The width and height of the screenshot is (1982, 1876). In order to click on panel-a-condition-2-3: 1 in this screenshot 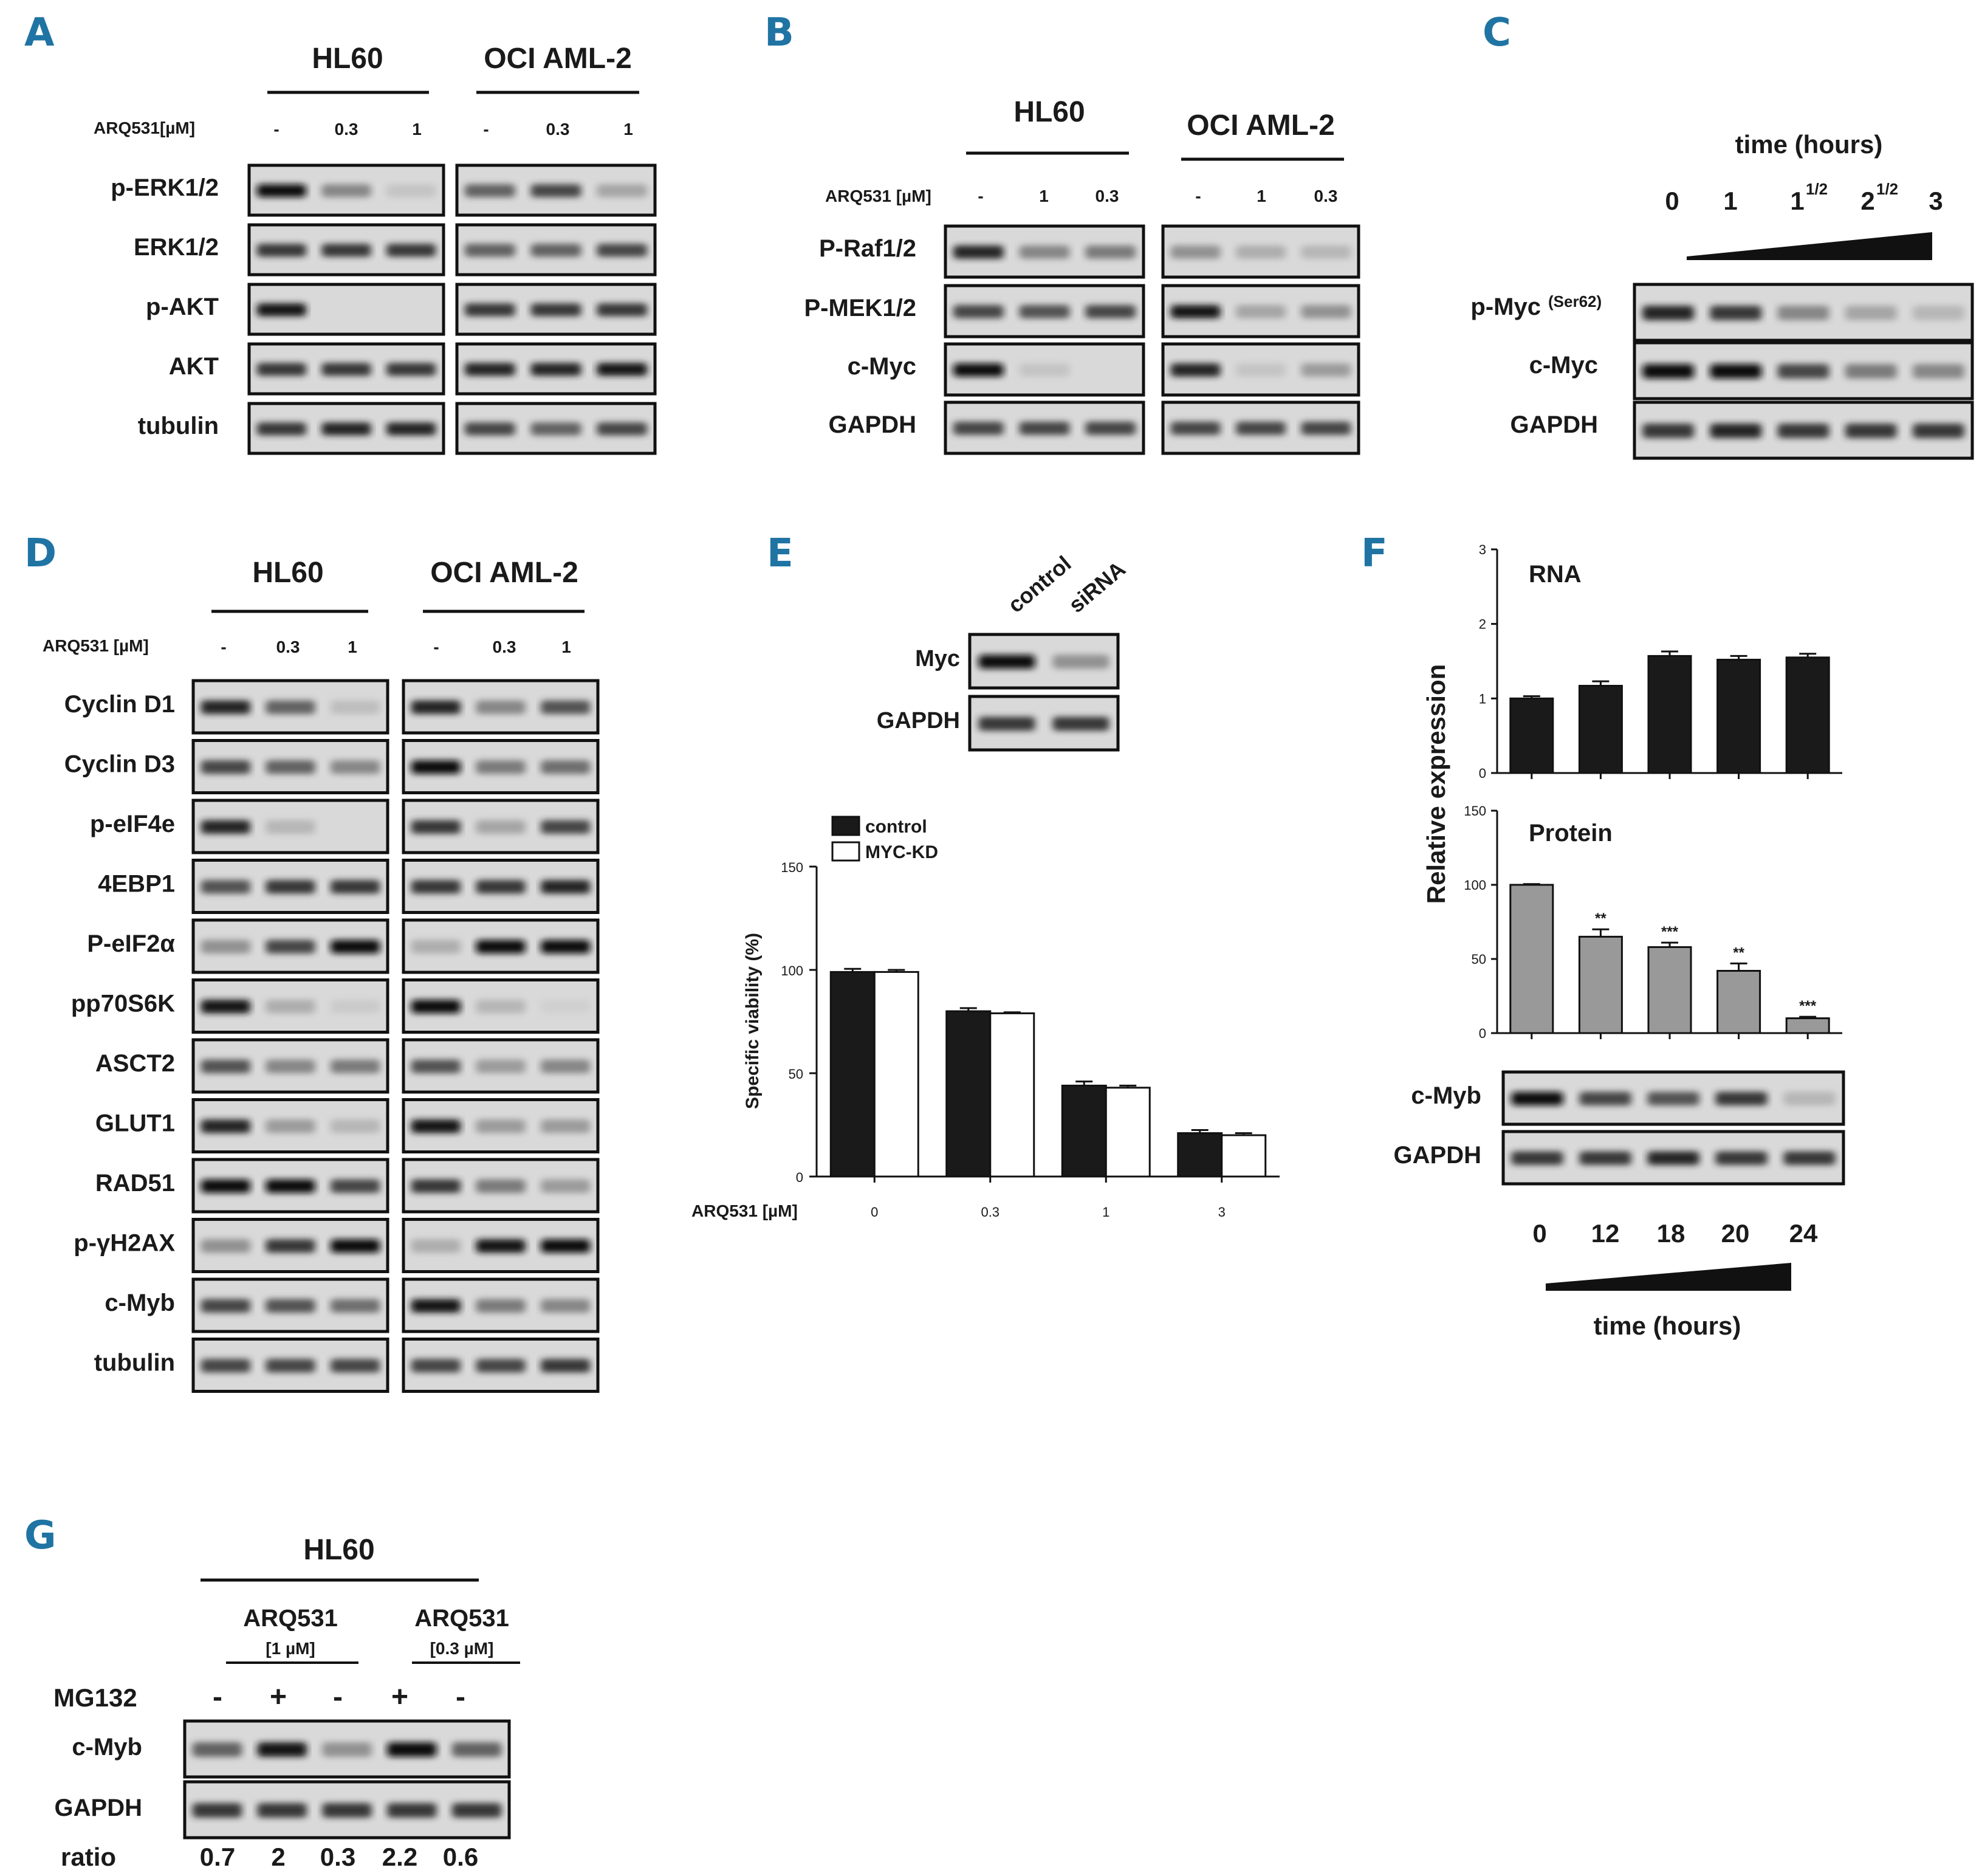, I will do `click(628, 129)`.